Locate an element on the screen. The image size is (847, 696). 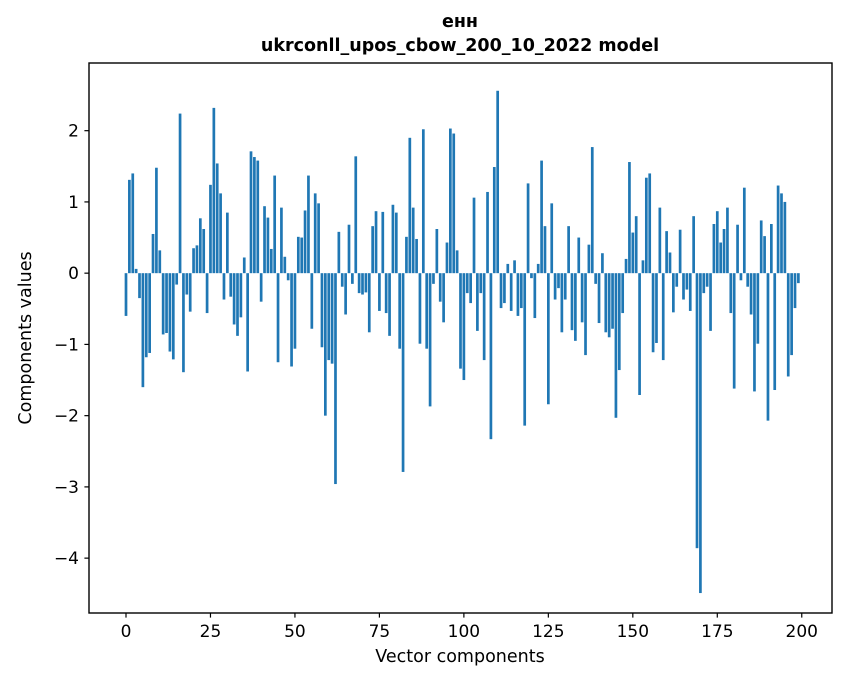
x-axis-label: Vector components is located at coordinates (459, 657).